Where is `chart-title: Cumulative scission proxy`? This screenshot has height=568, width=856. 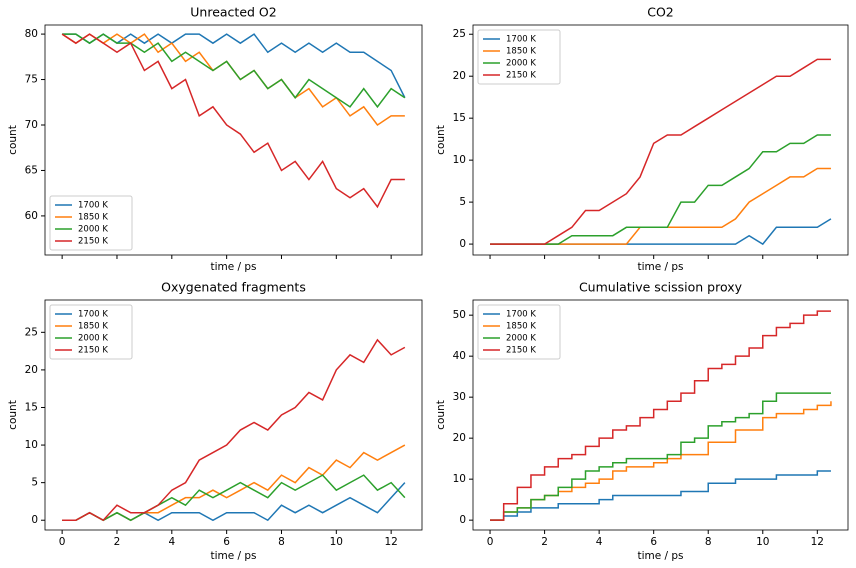
chart-title: Cumulative scission proxy is located at coordinates (661, 287).